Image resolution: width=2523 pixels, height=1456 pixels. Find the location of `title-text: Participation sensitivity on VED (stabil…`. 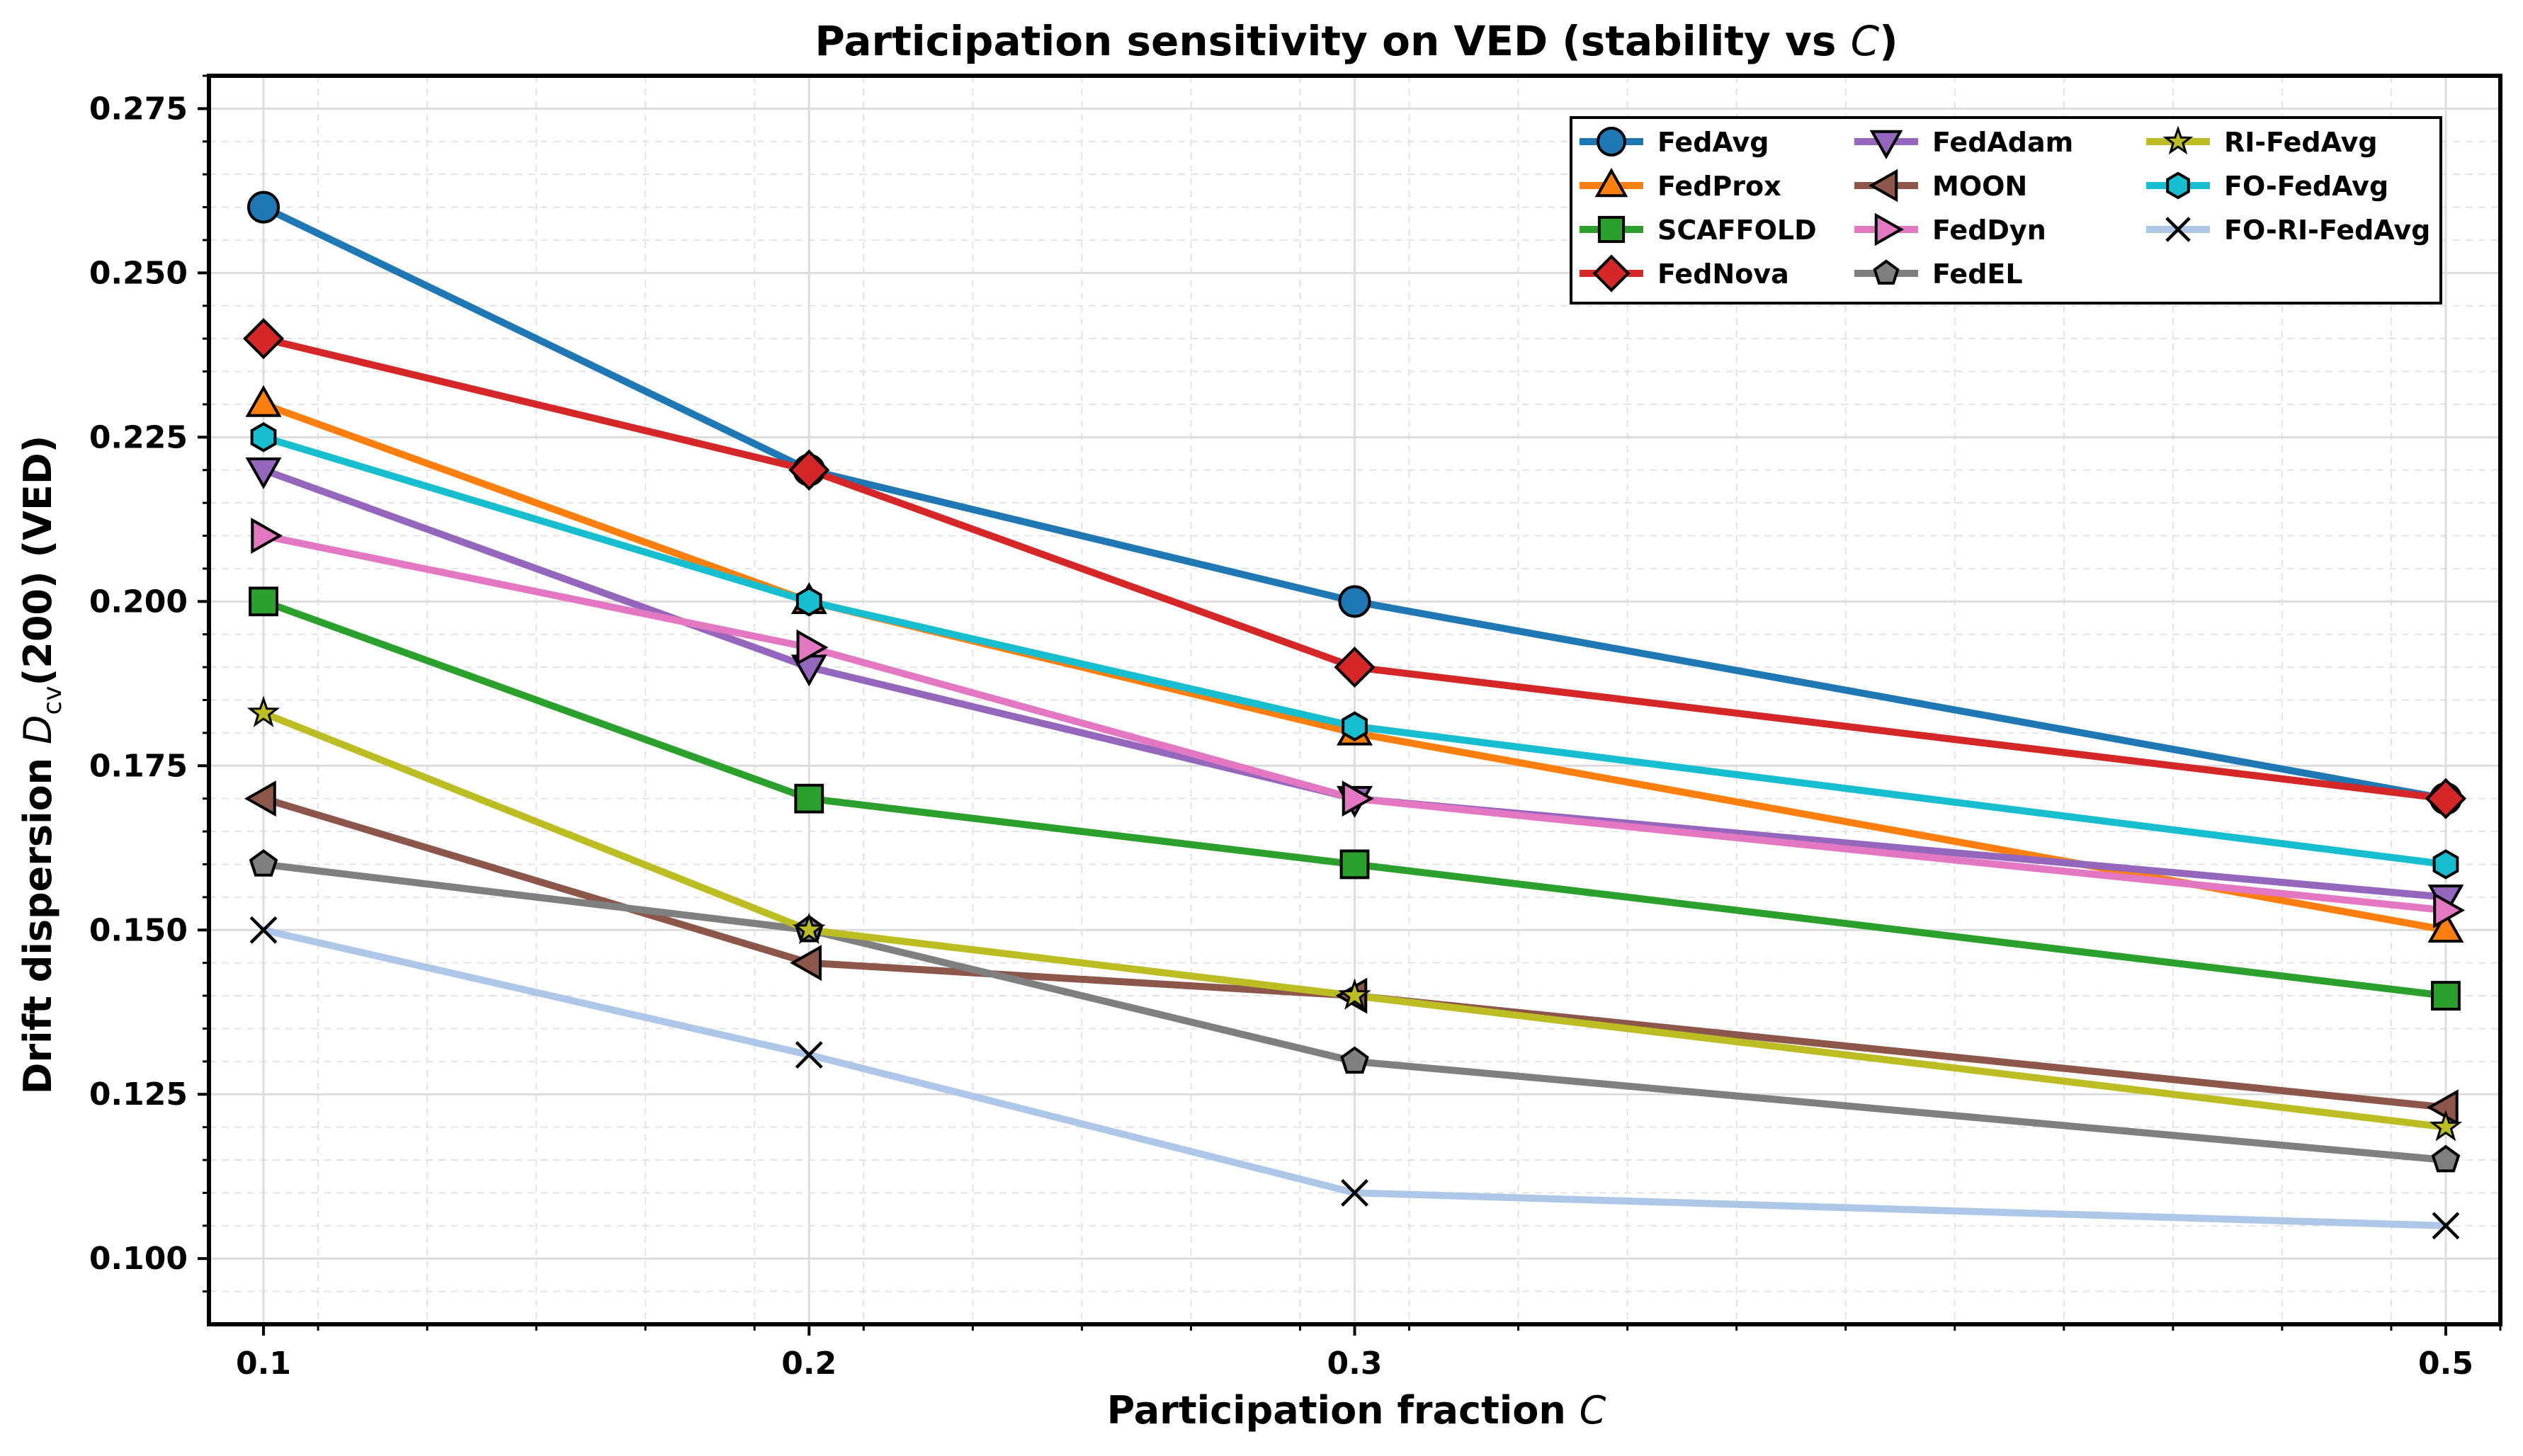

title-text: Participation sensitivity on VED (stabil… is located at coordinates (1332, 41).